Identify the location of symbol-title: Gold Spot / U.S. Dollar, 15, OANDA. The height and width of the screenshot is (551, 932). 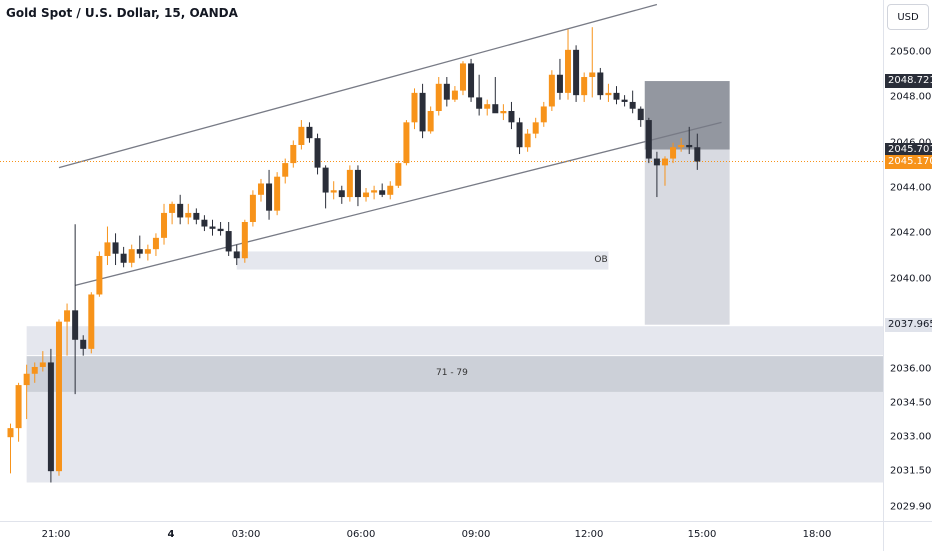
(122, 13).